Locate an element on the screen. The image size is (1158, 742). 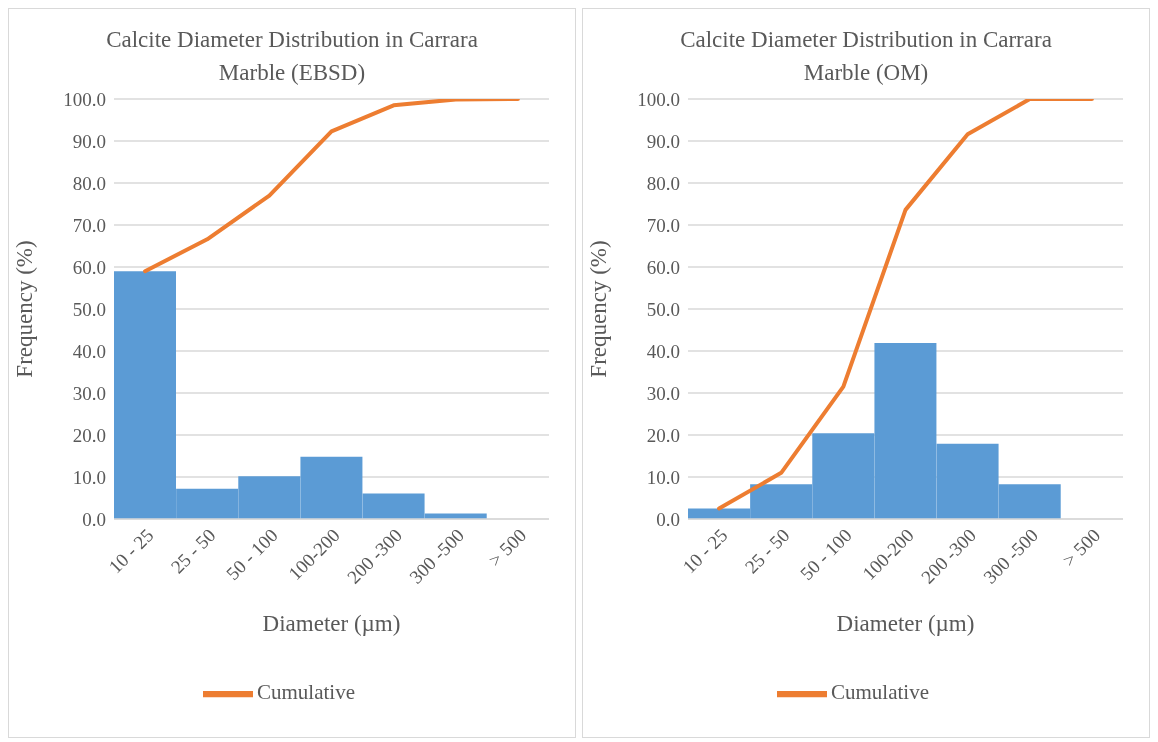
line-series is located at coordinates (331, 186).